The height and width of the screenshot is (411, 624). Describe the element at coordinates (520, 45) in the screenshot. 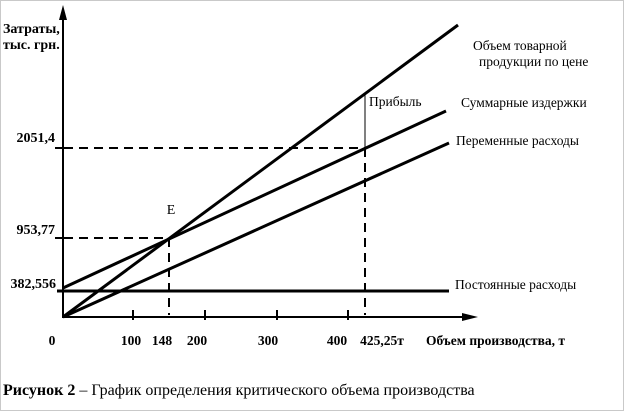

I see `revenue-line-label-line1: Объем товарной` at that location.